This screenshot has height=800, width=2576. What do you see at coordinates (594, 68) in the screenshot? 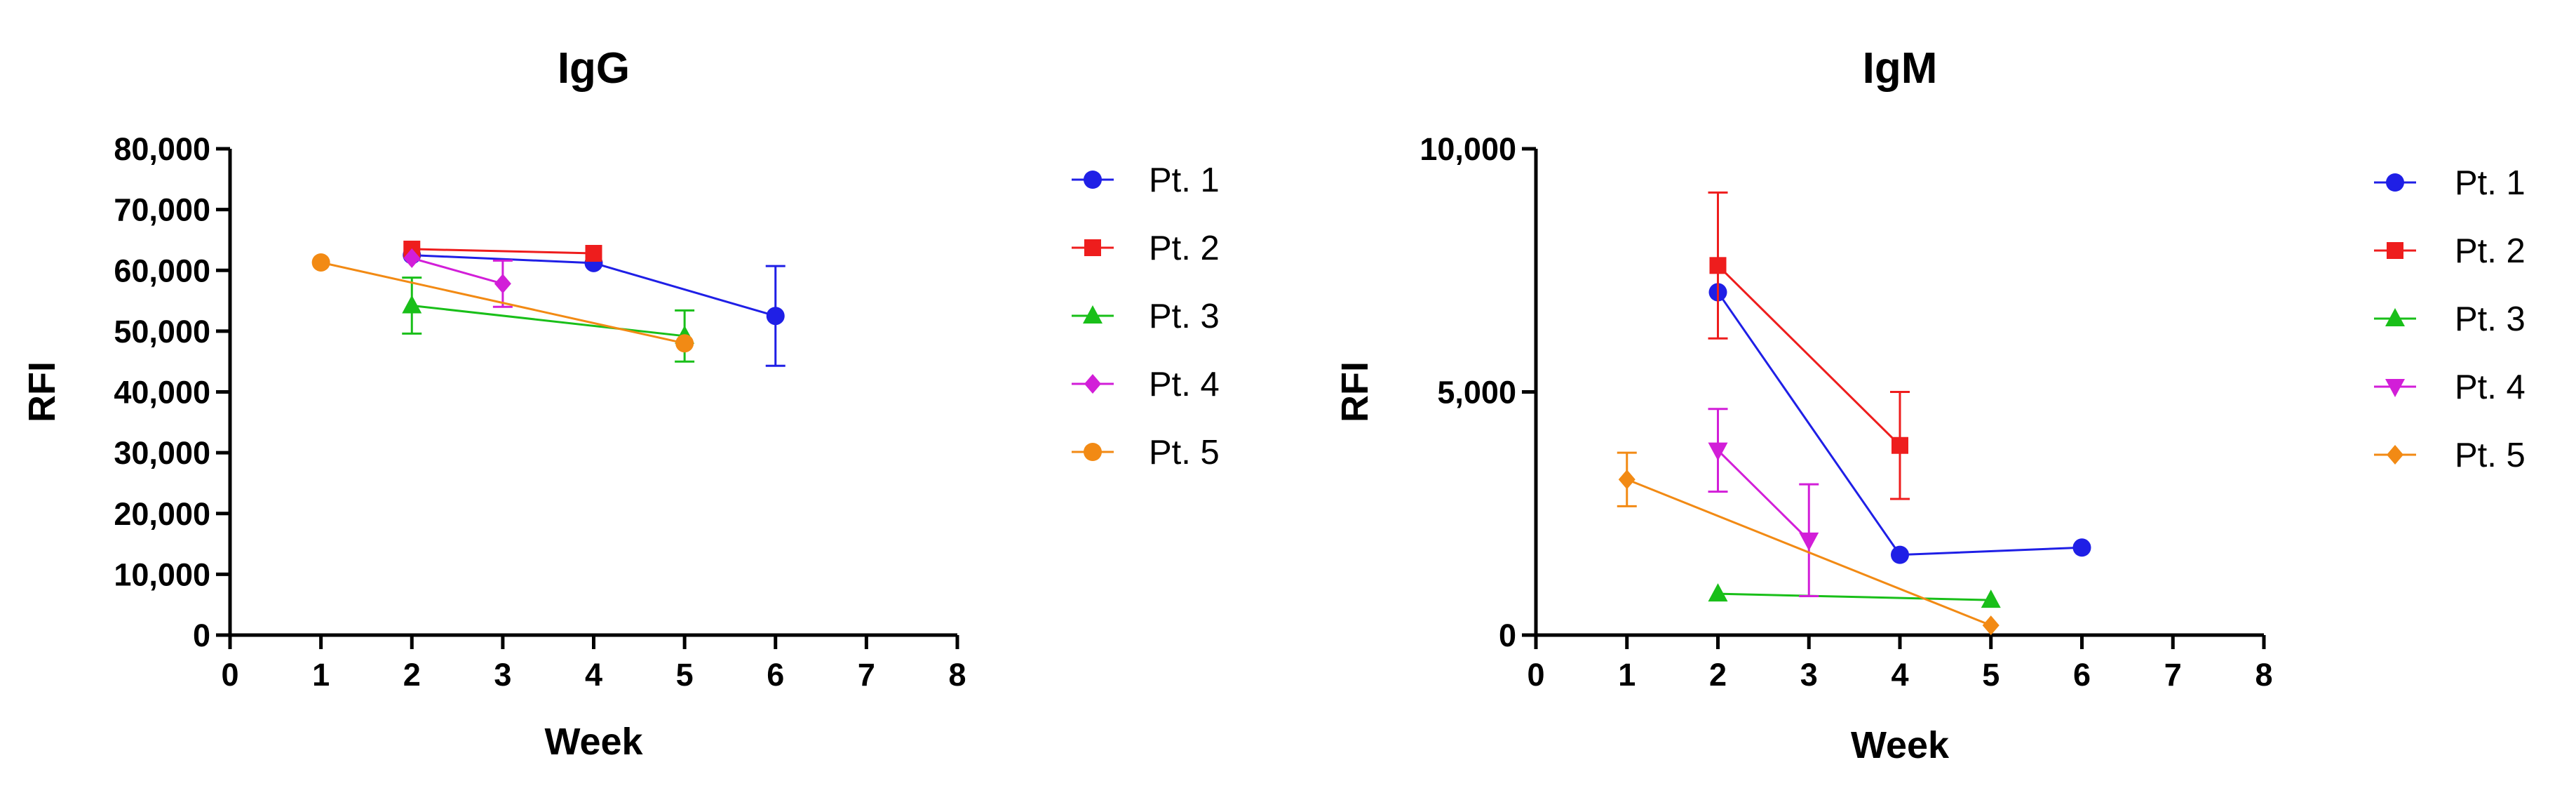
I see `chart-title: IgG` at bounding box center [594, 68].